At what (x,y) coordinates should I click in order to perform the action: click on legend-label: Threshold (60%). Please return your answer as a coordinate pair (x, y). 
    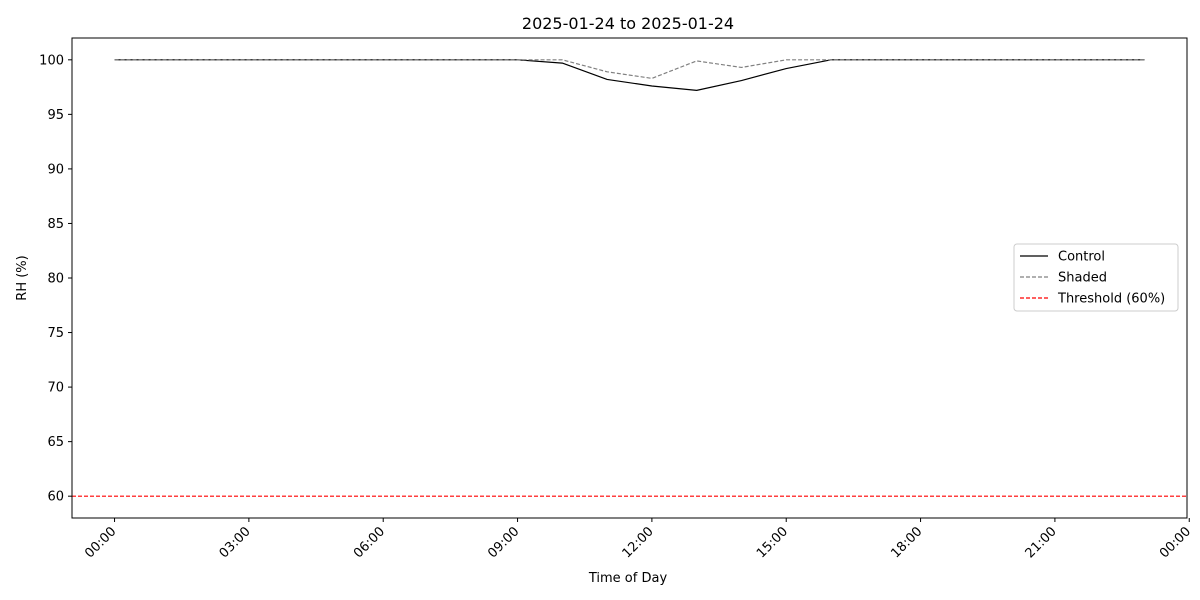
    Looking at the image, I should click on (1111, 299).